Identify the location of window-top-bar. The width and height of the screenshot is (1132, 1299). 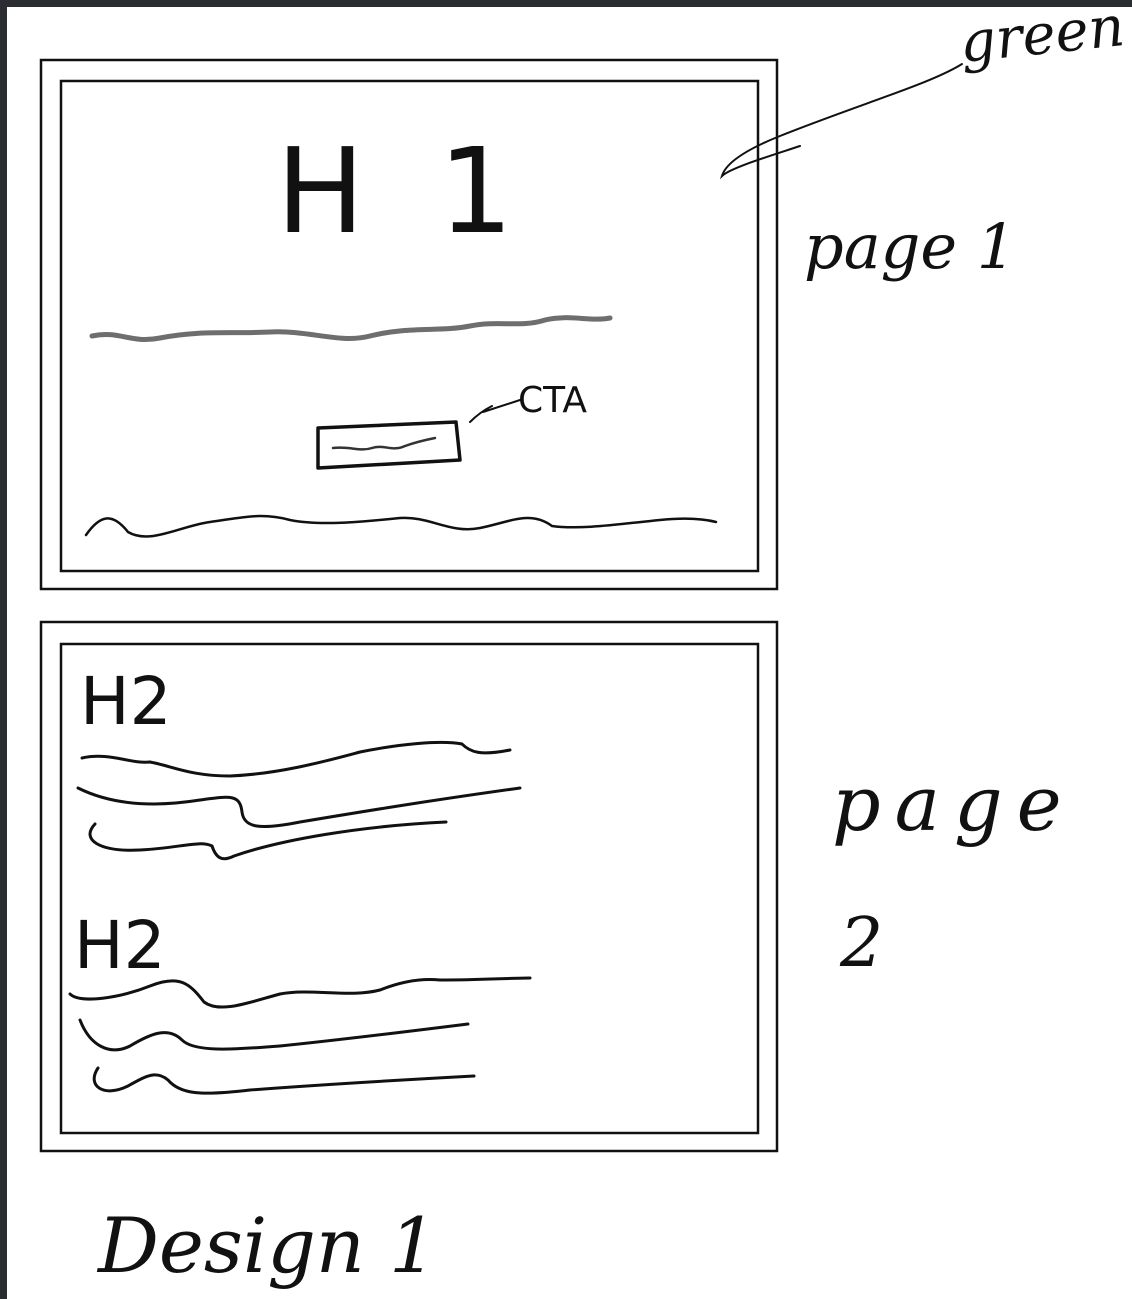
(566, 3).